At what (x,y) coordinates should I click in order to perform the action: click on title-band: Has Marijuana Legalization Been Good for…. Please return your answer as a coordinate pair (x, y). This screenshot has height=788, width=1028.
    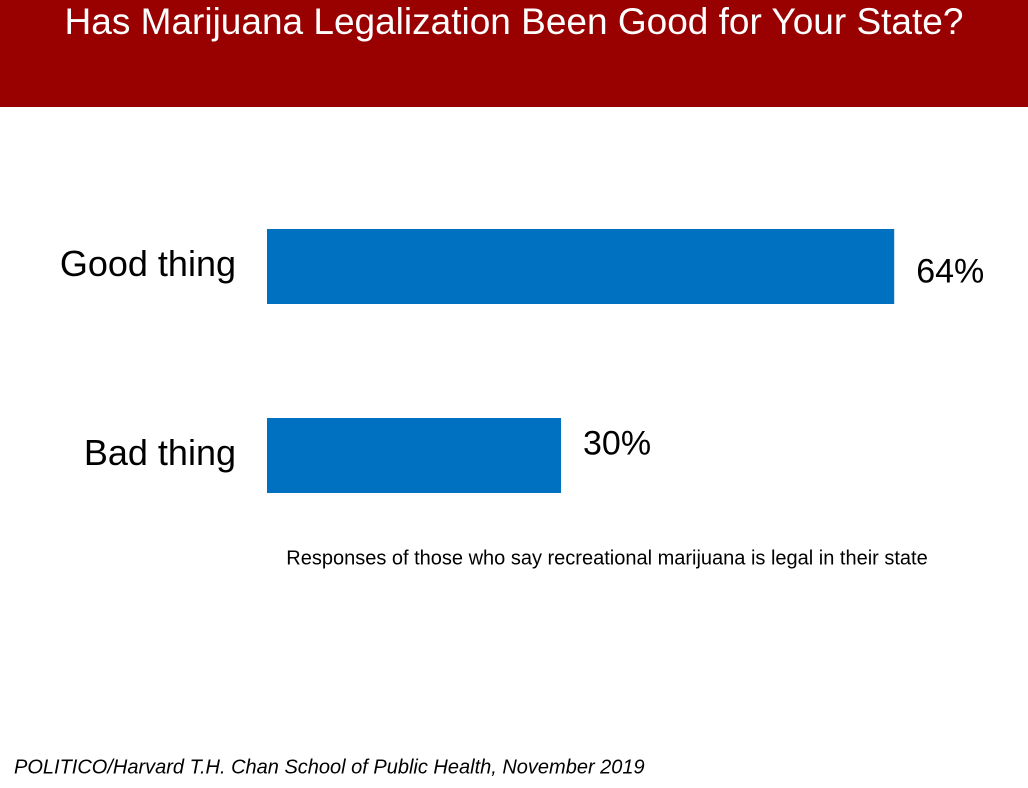
    Looking at the image, I should click on (514, 53).